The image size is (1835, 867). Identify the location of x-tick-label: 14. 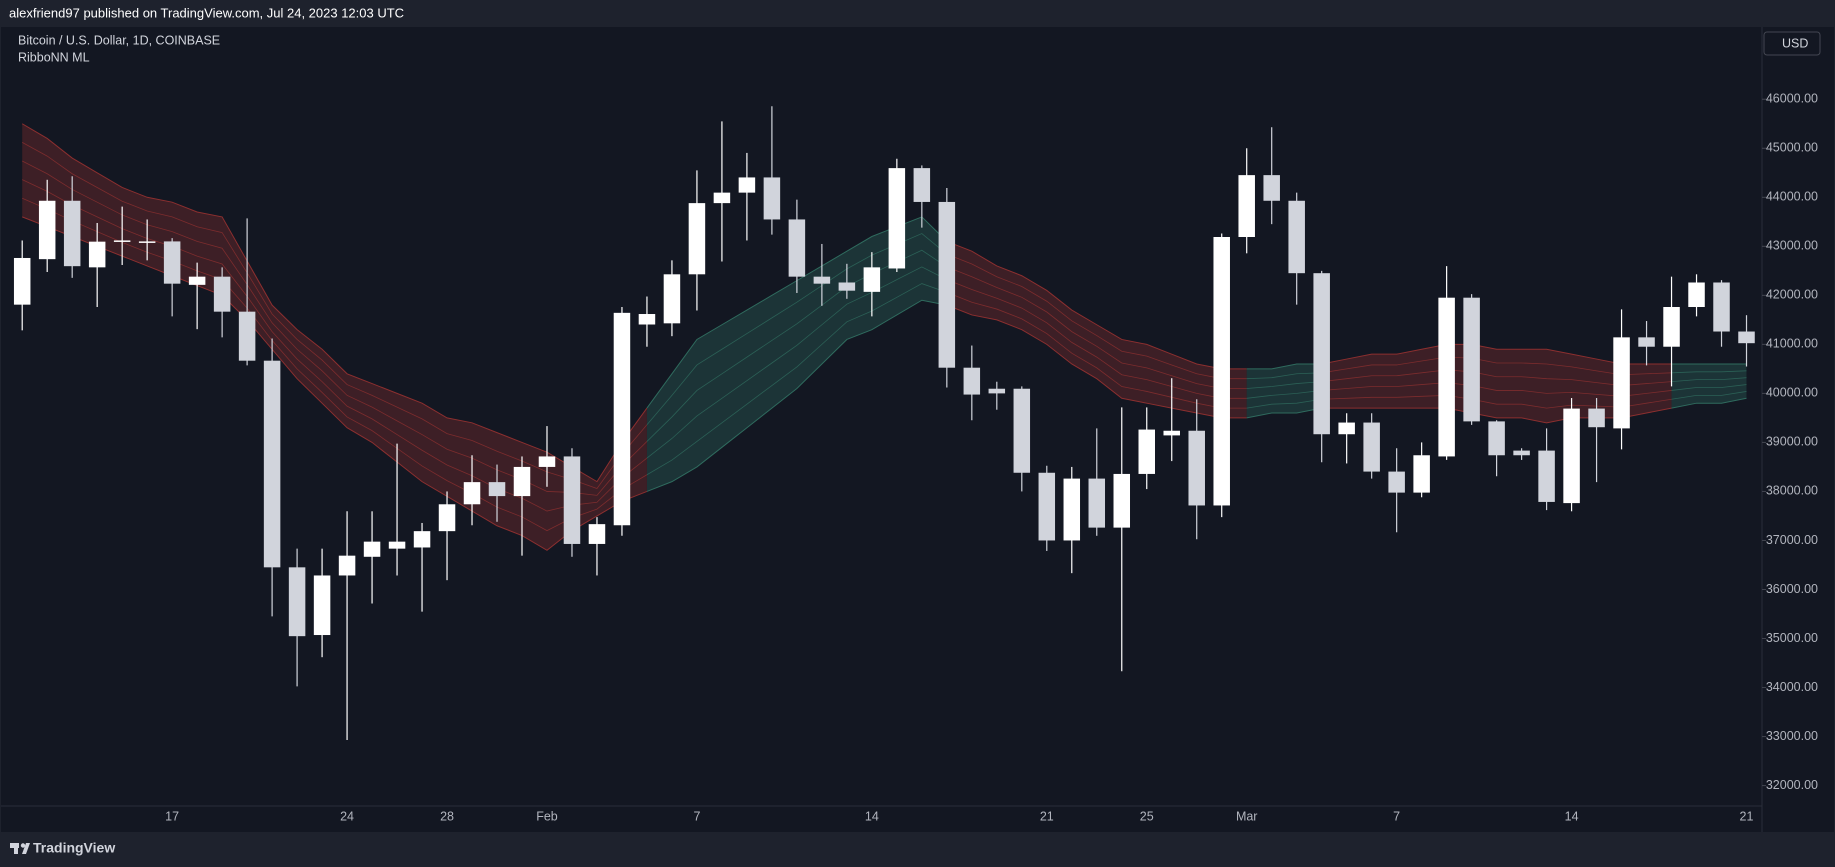
(872, 816).